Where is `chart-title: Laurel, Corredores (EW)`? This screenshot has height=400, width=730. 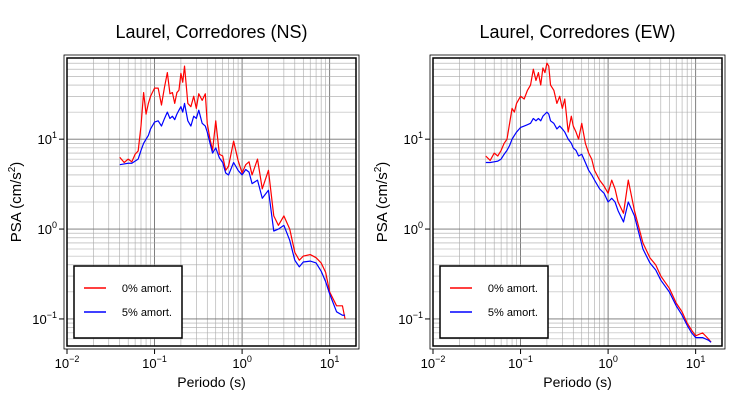 chart-title: Laurel, Corredores (EW) is located at coordinates (577, 32).